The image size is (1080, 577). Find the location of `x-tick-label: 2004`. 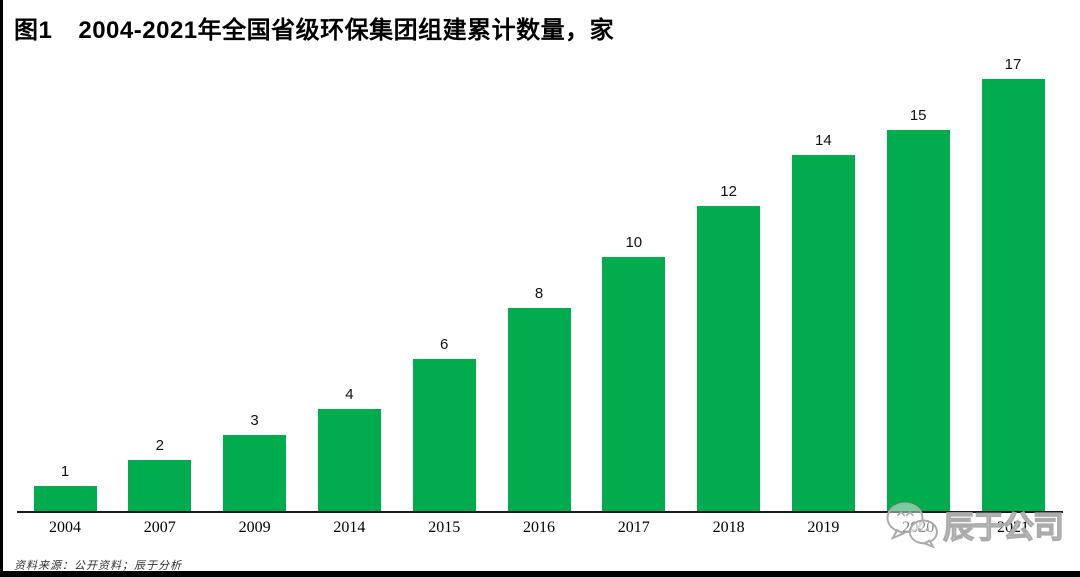

x-tick-label: 2004 is located at coordinates (65, 527).